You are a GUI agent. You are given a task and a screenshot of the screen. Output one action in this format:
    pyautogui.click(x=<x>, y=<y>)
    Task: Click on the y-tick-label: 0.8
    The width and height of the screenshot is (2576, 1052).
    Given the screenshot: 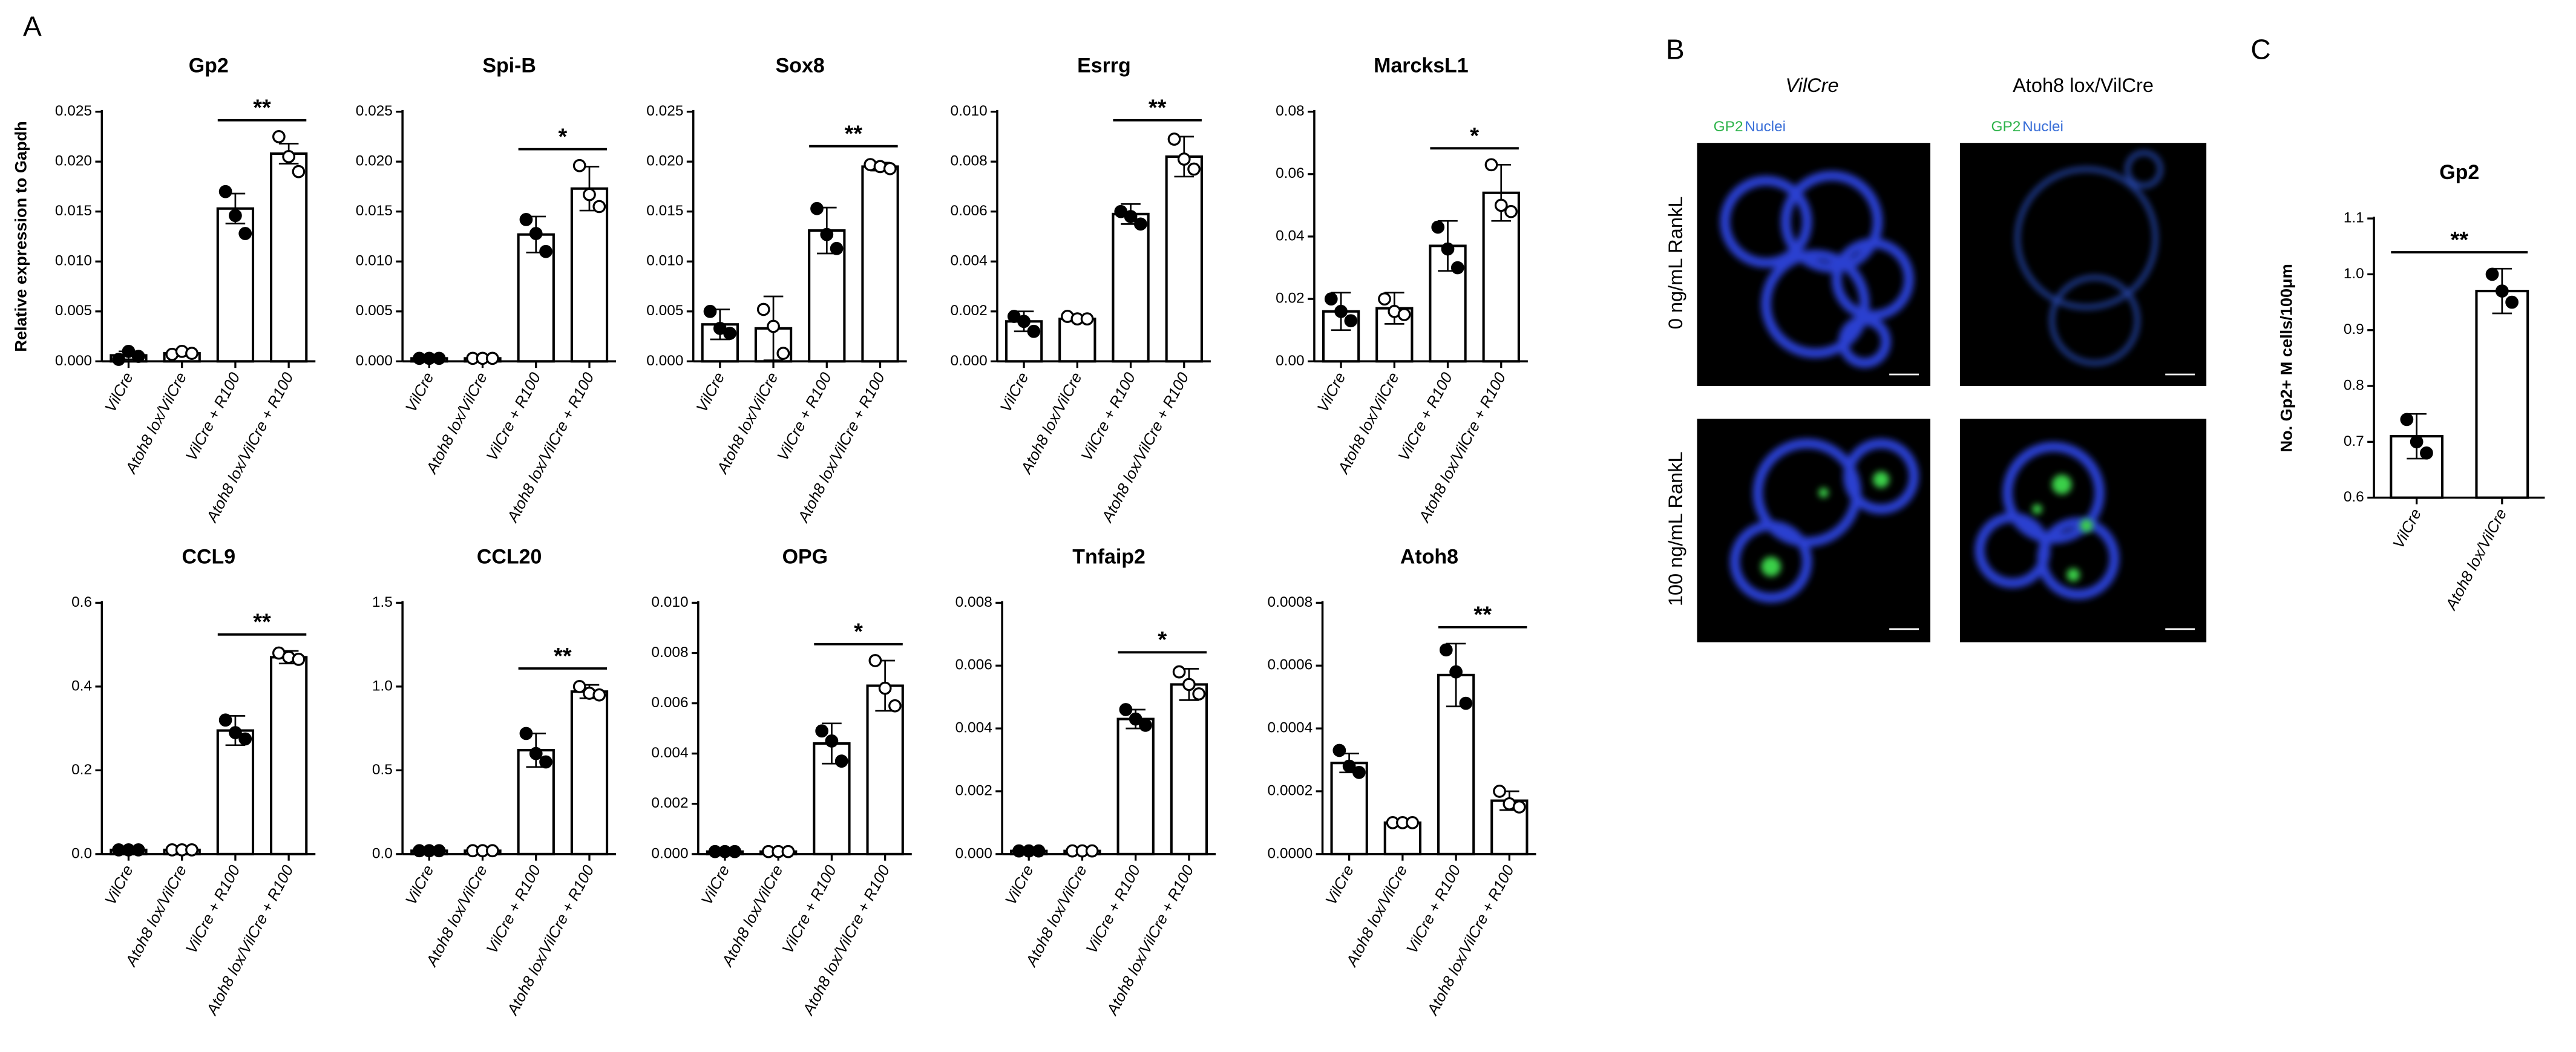 What is the action you would take?
    pyautogui.click(x=2354, y=385)
    